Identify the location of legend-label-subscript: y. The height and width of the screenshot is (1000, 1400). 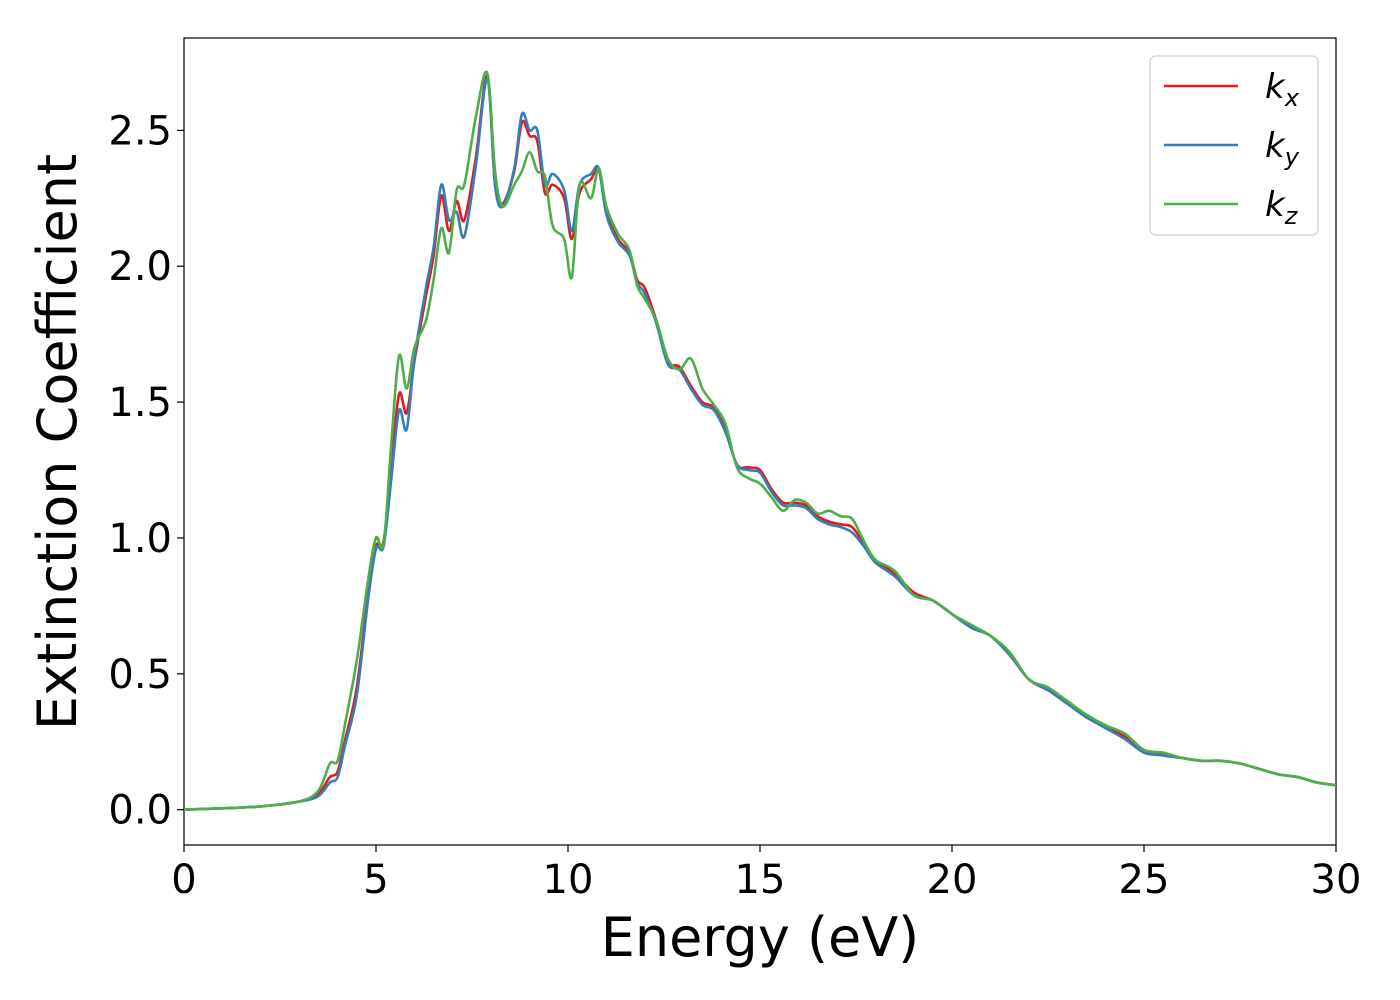
(1292, 157).